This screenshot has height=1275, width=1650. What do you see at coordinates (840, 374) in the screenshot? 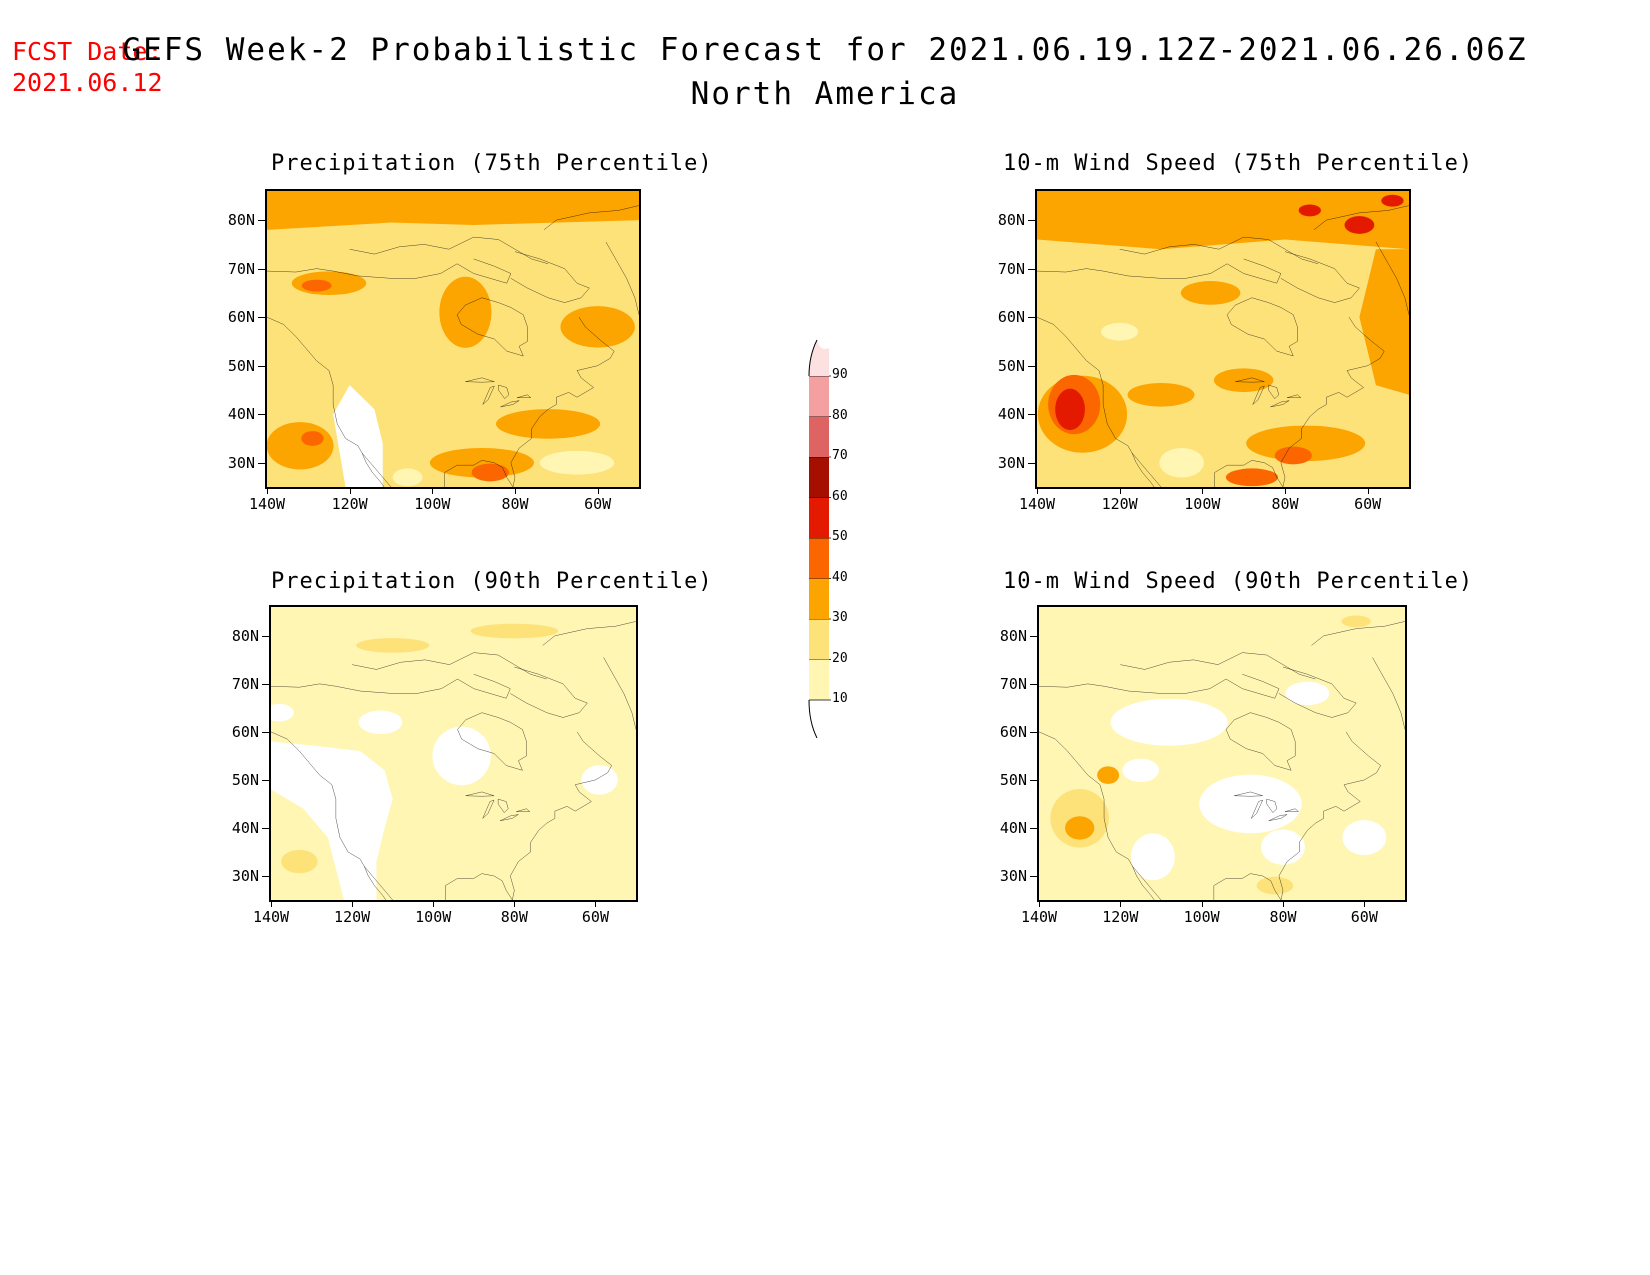
I see `colorbar-label: 90` at bounding box center [840, 374].